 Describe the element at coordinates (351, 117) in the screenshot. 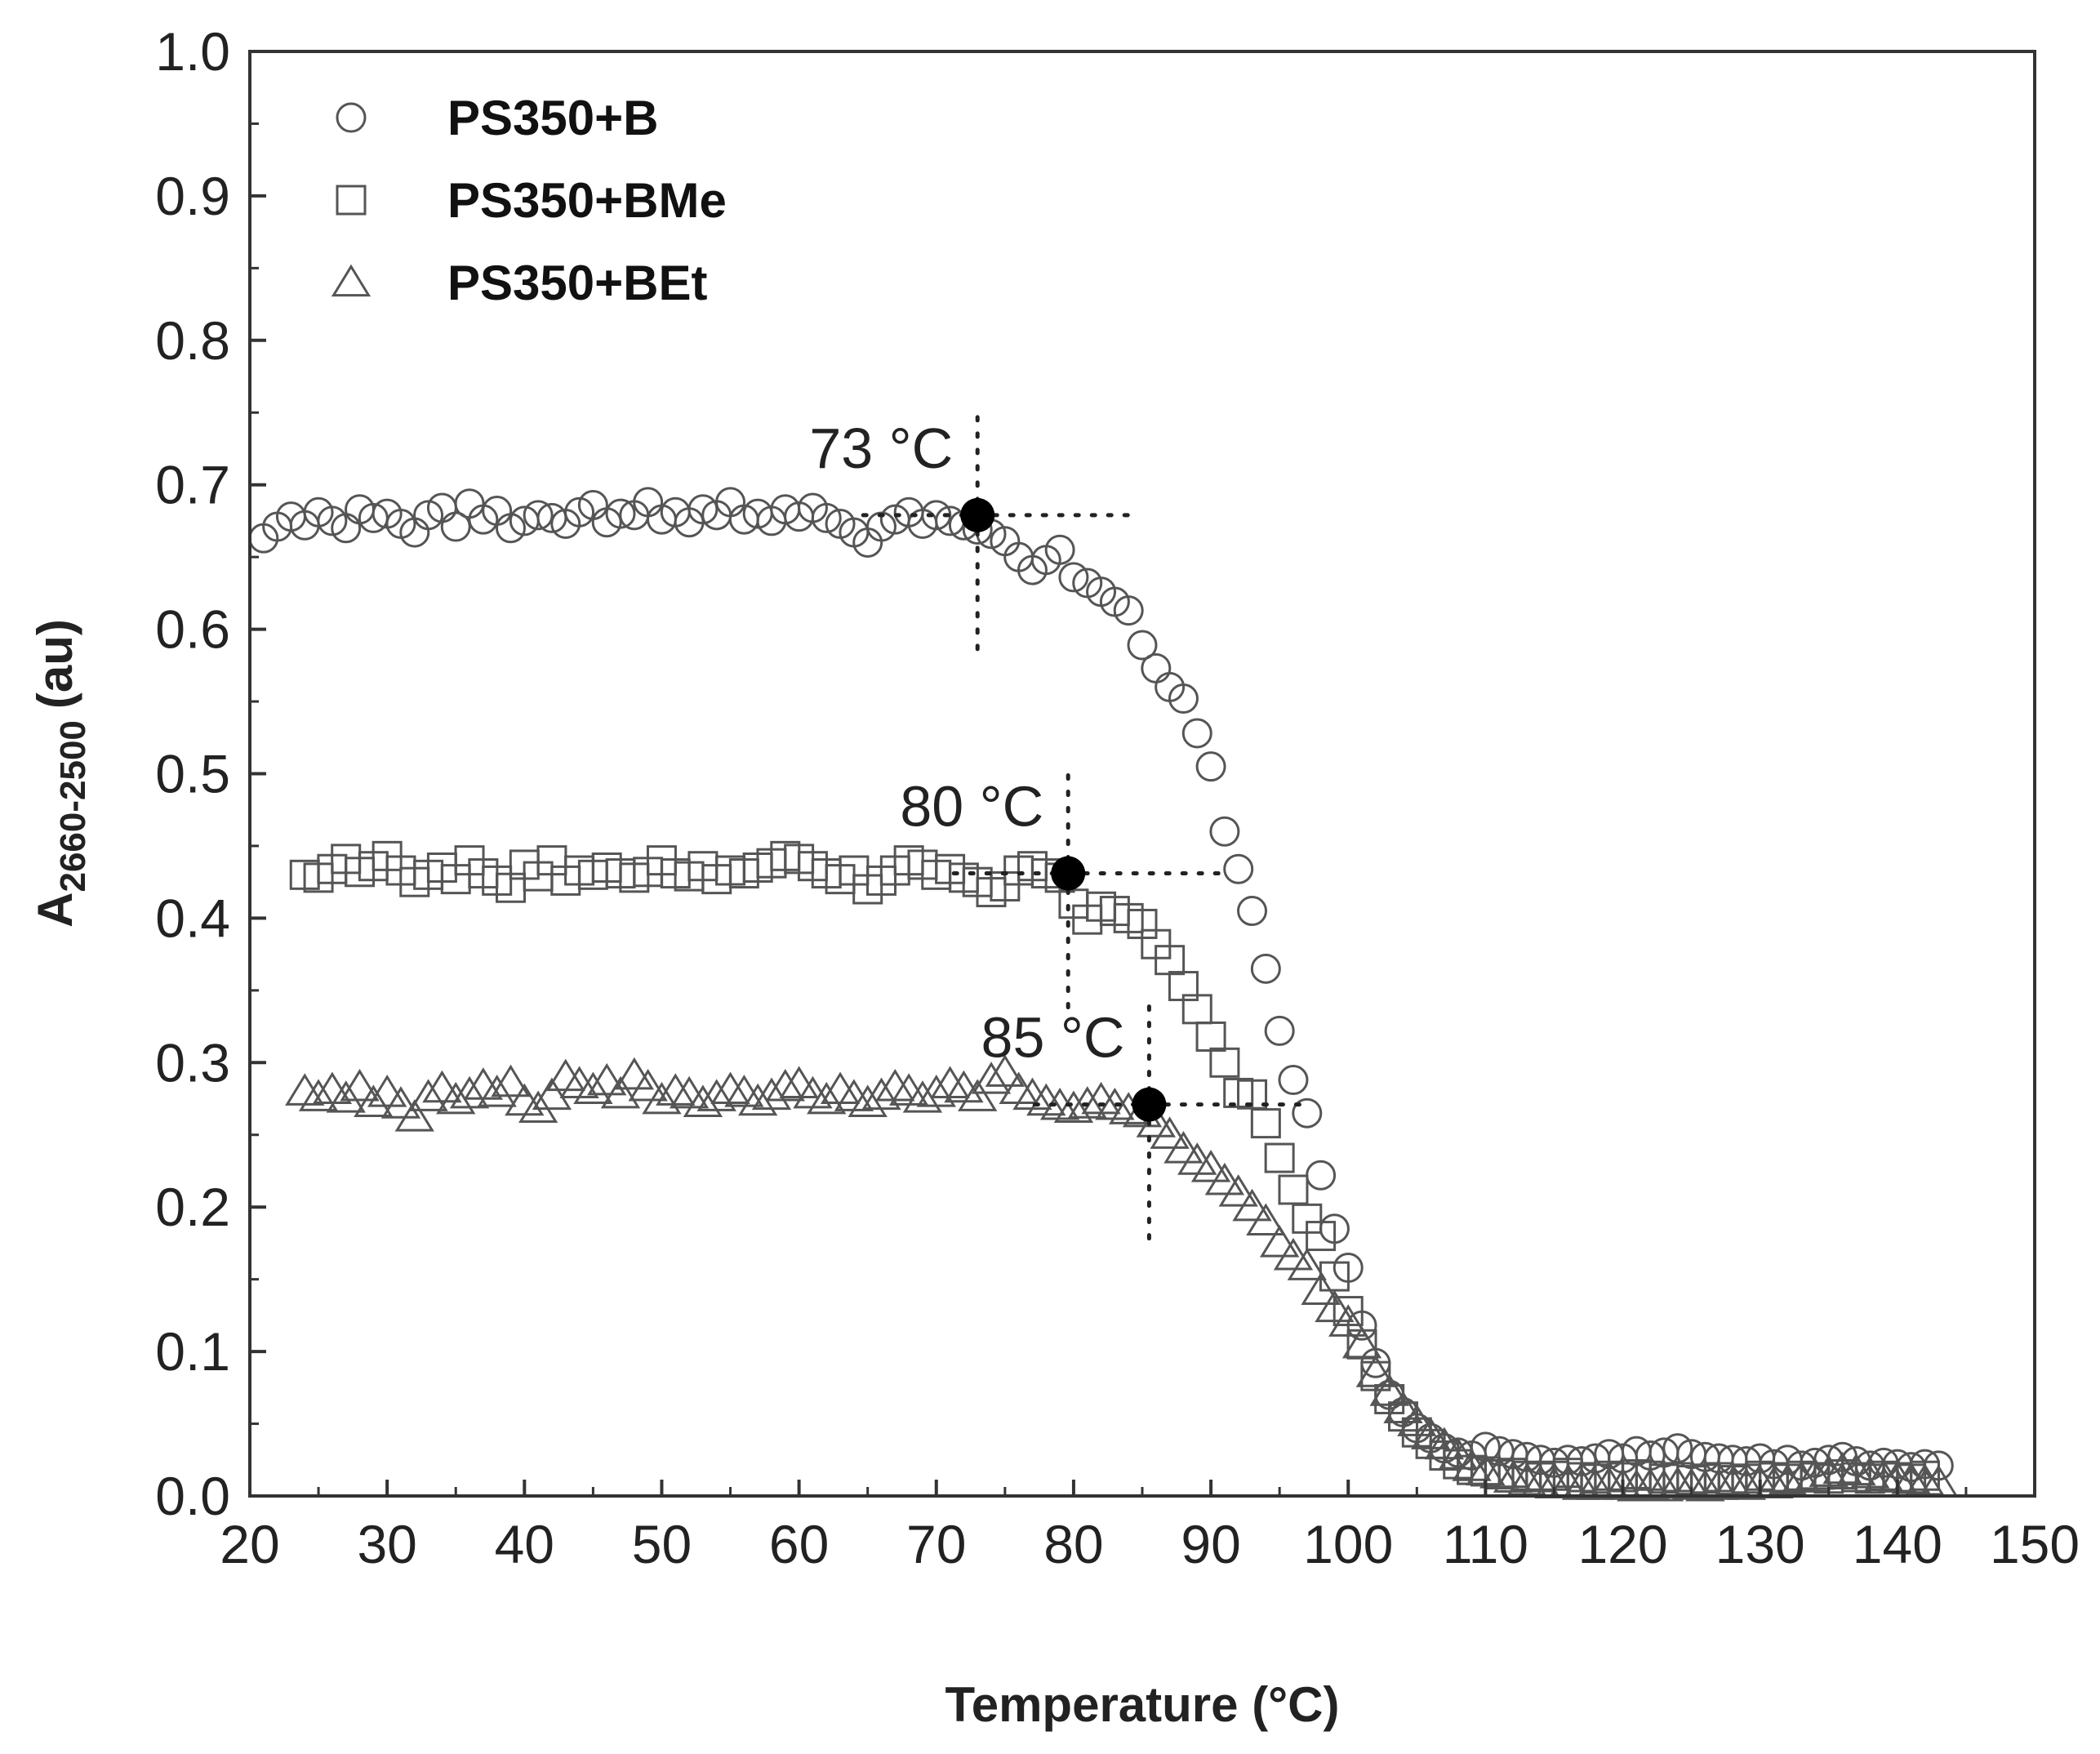

I see `legend-marker-circle` at that location.